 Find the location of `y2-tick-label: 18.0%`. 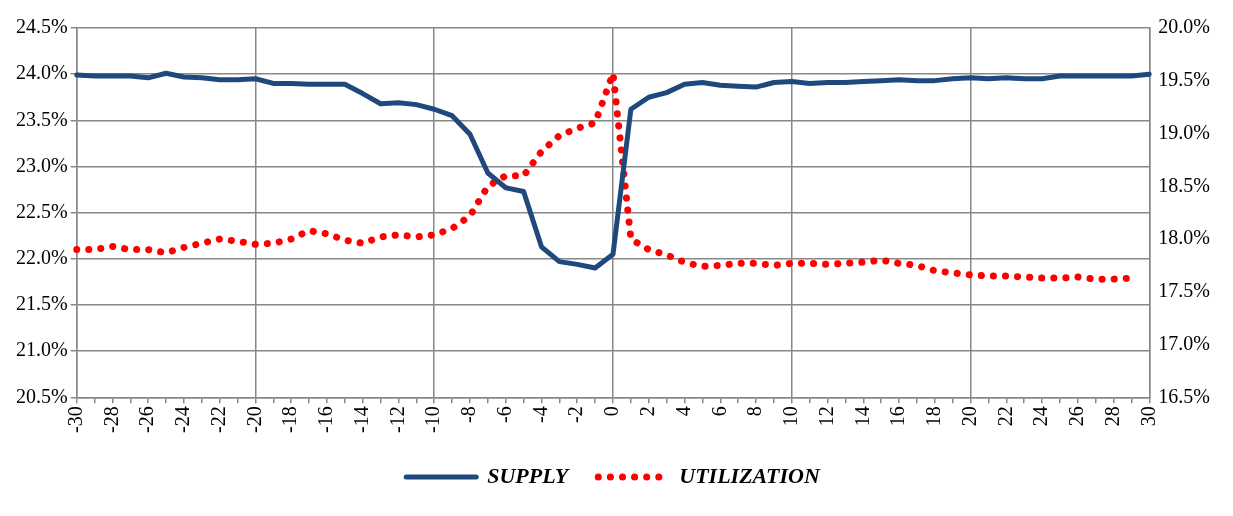

y2-tick-label: 18.0% is located at coordinates (1184, 237).